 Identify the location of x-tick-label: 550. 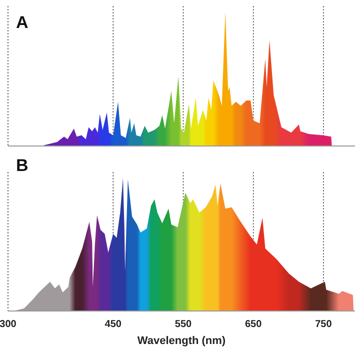
(183, 324).